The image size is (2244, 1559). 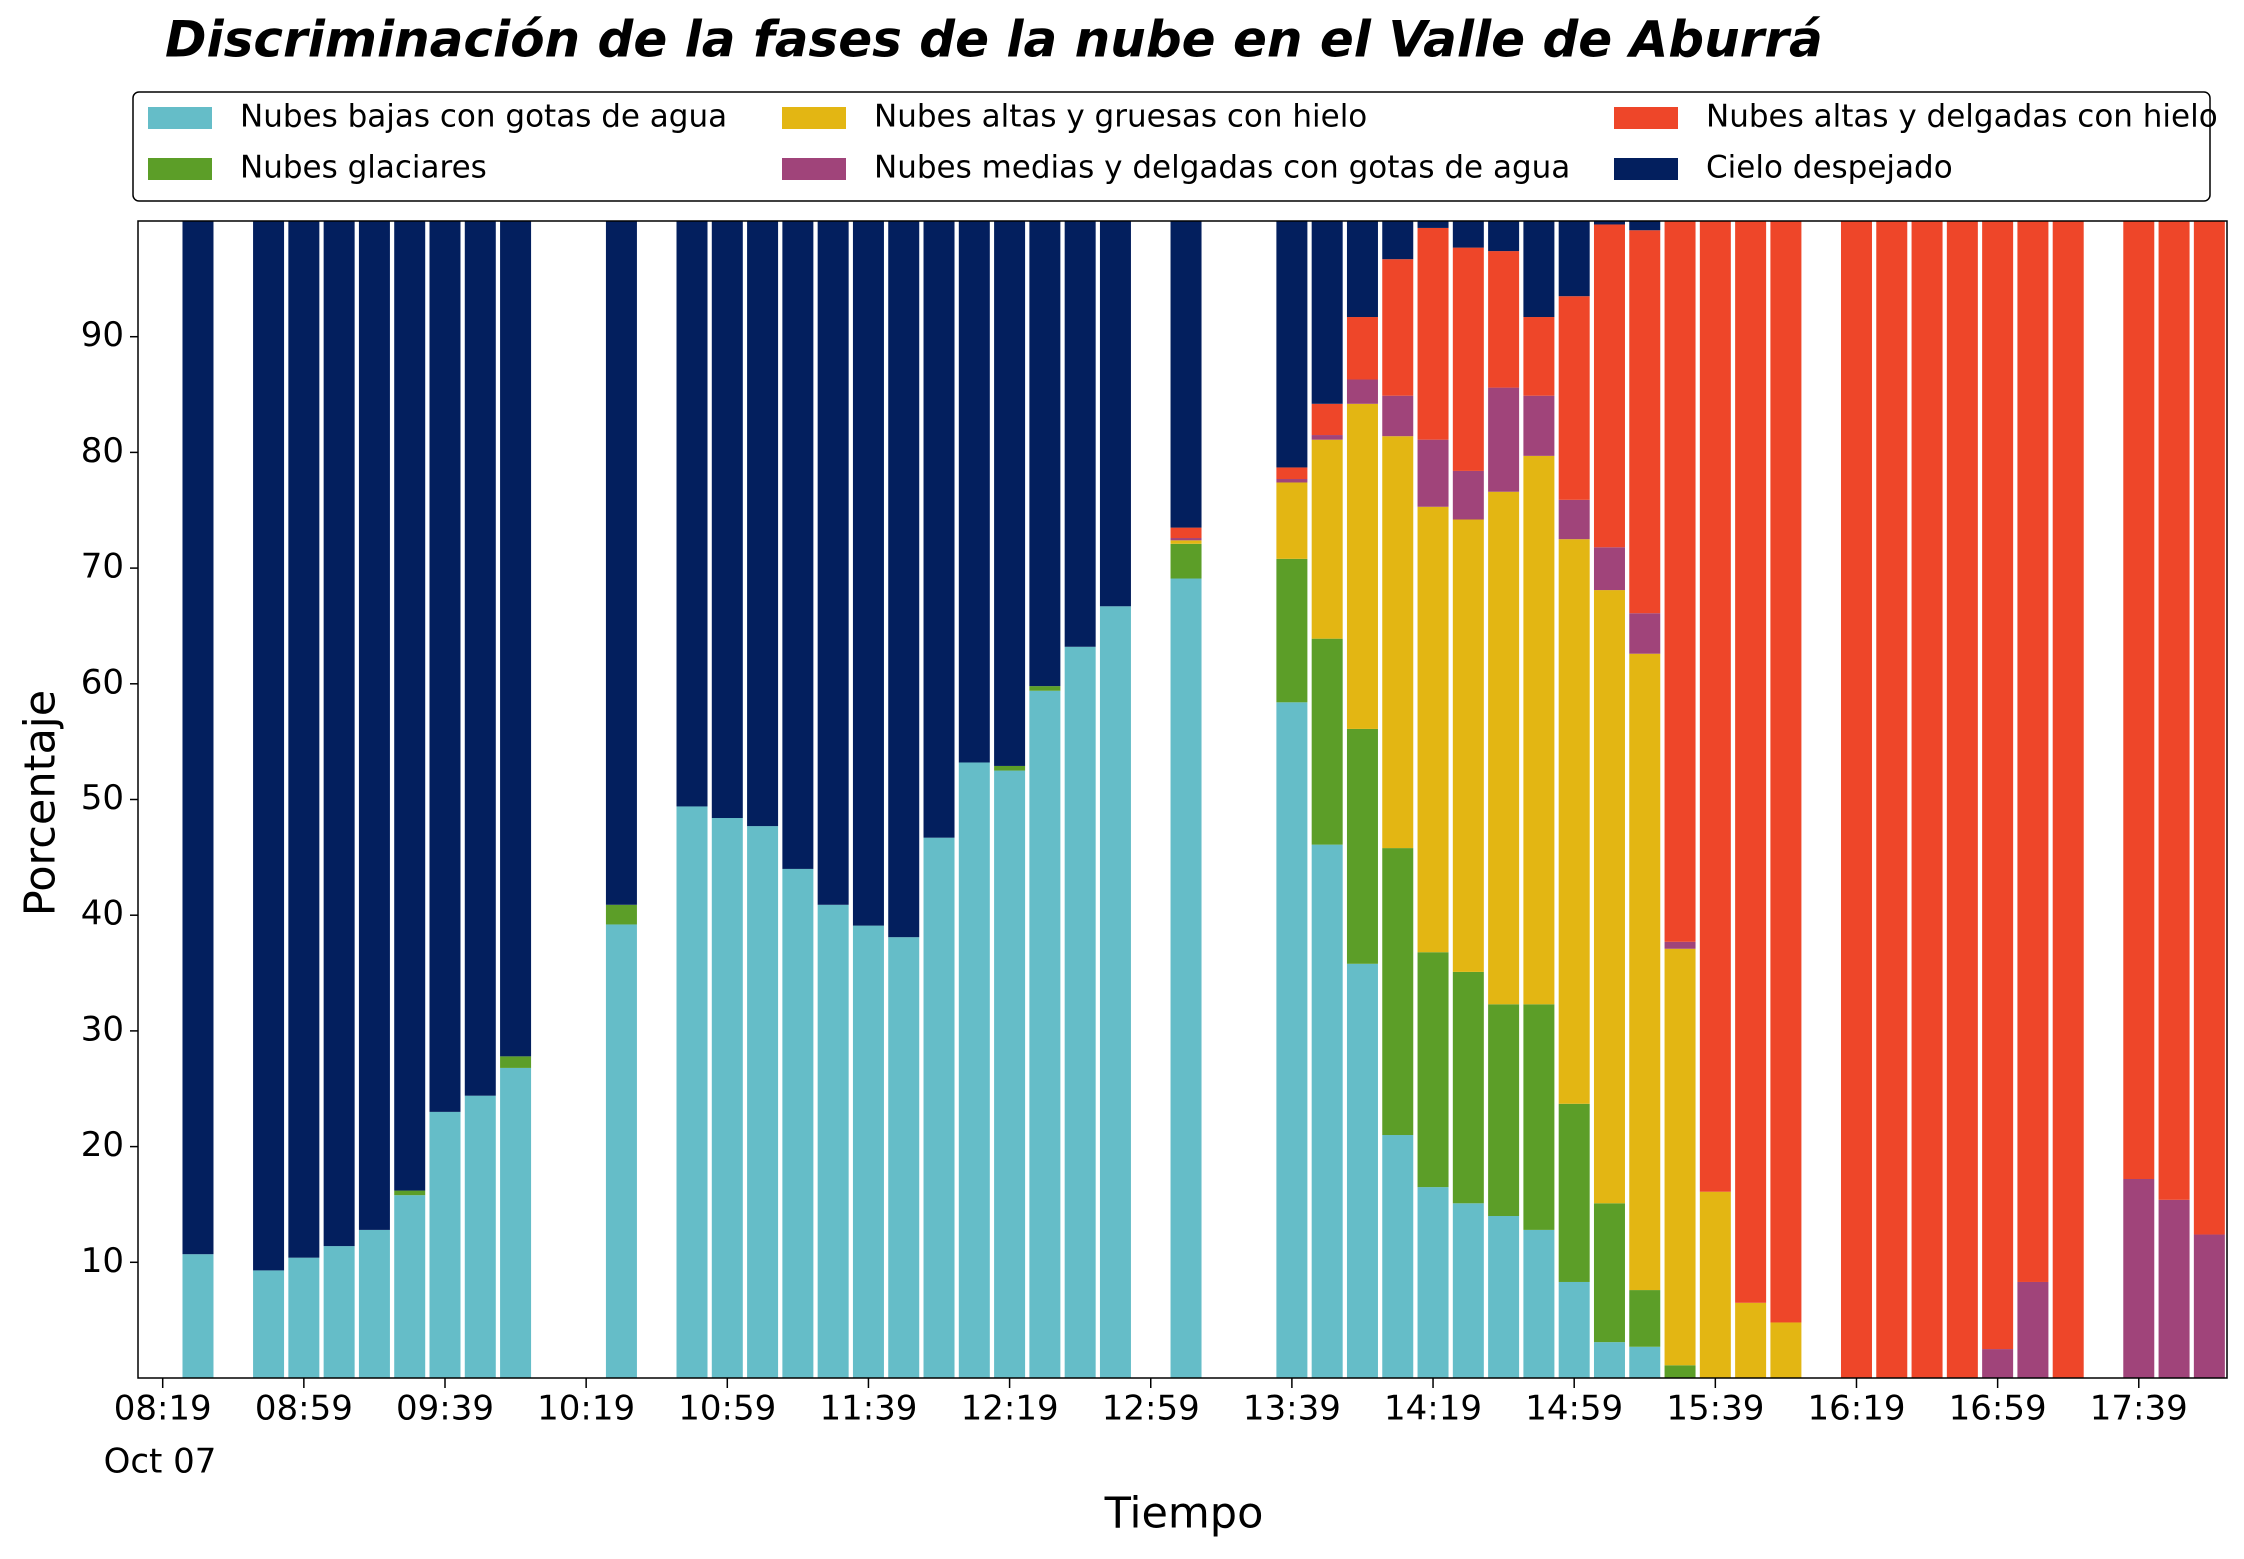 I want to click on y-tick-label: 40, so click(x=102, y=914).